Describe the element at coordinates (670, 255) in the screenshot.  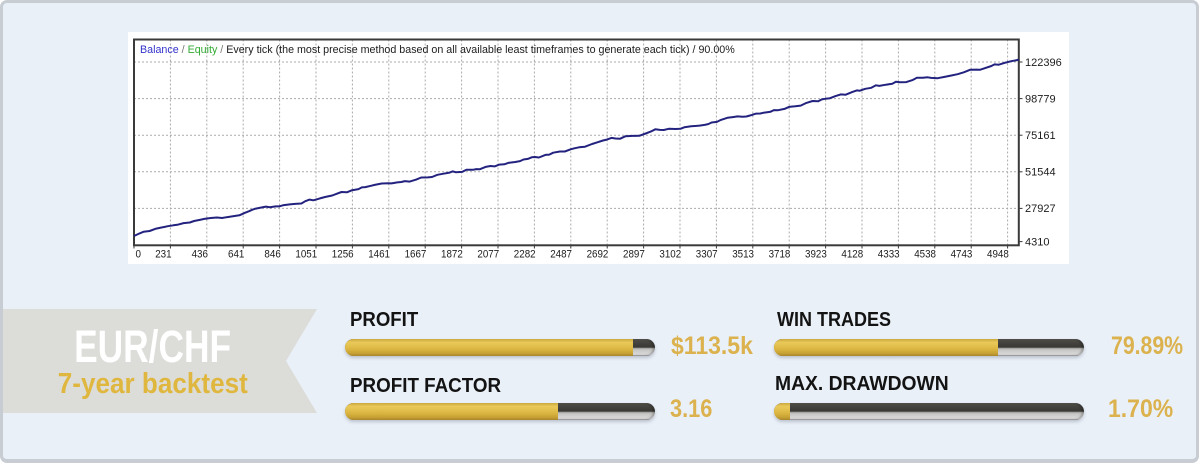
I see `svg-text: 3102` at that location.